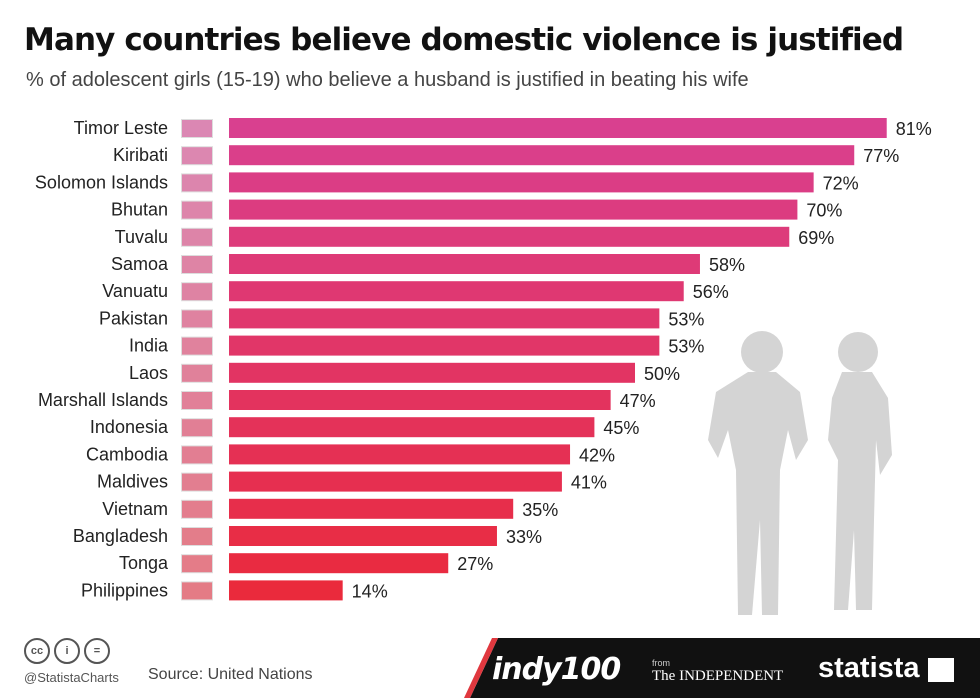 The width and height of the screenshot is (980, 698). Describe the element at coordinates (824, 211) in the screenshot. I see `value-label: 70%` at that location.